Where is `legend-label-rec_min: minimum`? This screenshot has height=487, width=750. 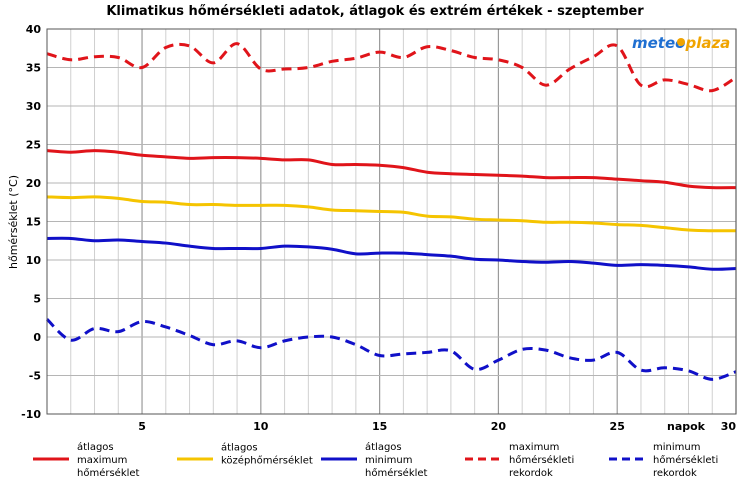 legend-label-rec_min: minimum is located at coordinates (676, 447).